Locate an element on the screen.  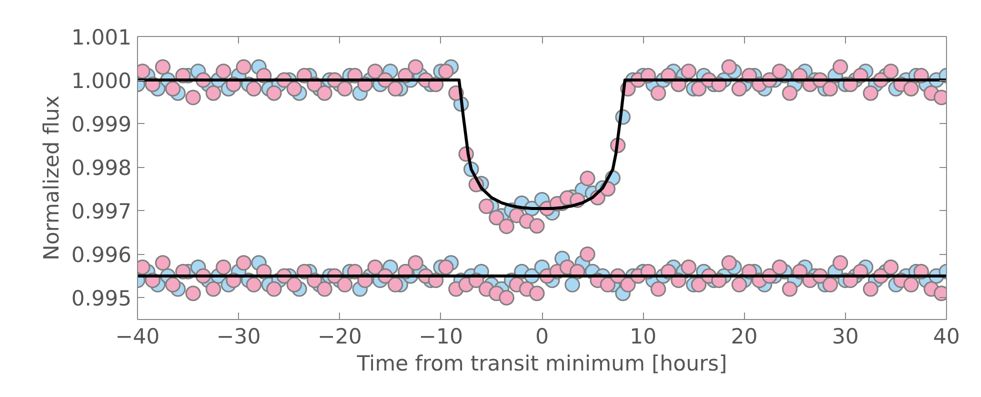
y-tick-label: 1.000 is located at coordinates (101, 81).